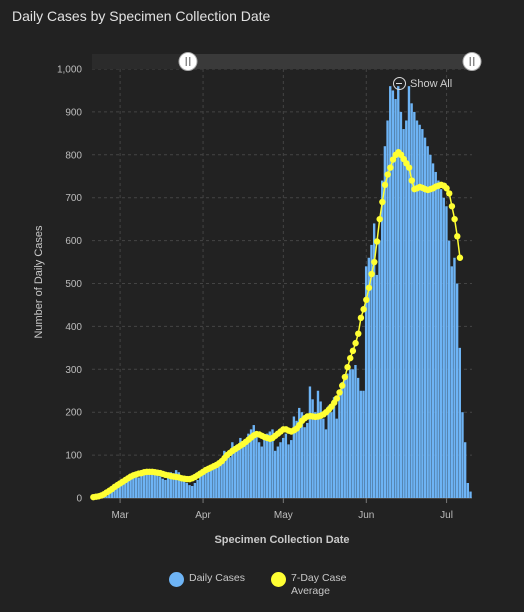 The image size is (524, 612). What do you see at coordinates (366, 515) in the screenshot?
I see `x-tick-label: Jun` at bounding box center [366, 515].